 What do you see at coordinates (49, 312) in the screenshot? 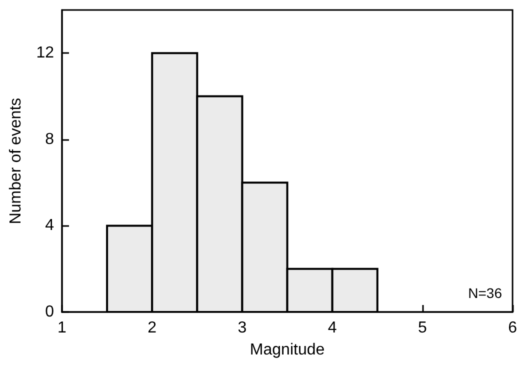
I see `y-tick-label: 0` at bounding box center [49, 312].